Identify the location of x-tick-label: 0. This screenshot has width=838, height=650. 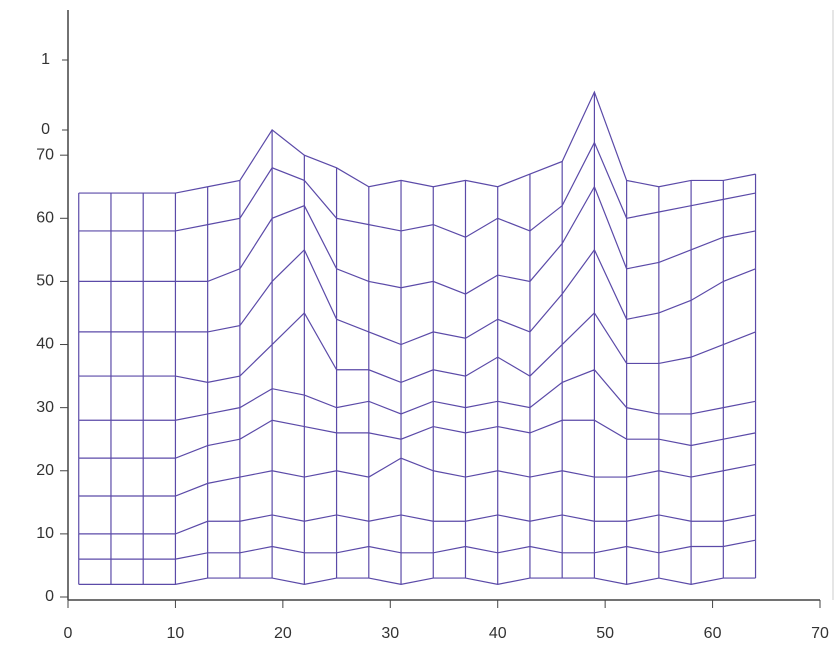
(68, 633).